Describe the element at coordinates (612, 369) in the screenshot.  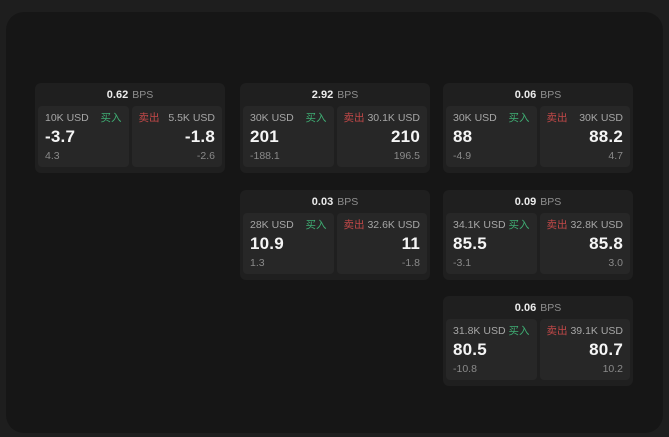
I see `sell-delta: 10.2` at that location.